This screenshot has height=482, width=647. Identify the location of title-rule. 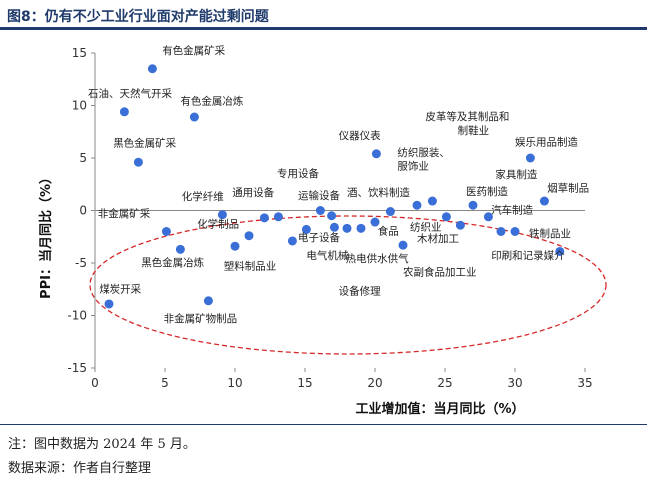
(323, 28).